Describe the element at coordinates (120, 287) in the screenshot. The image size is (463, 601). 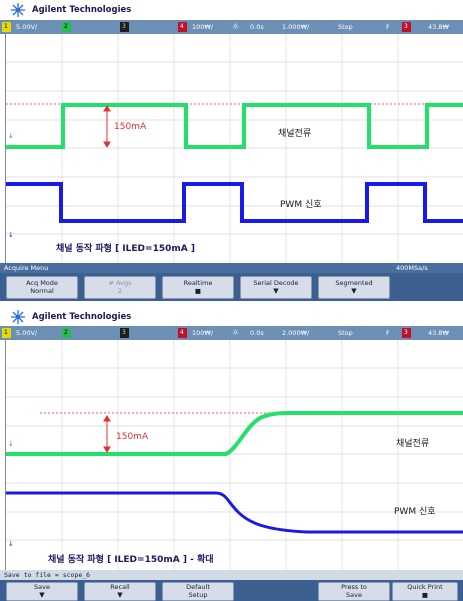
I see `num-averages-softkey: # Avgs 2` at that location.